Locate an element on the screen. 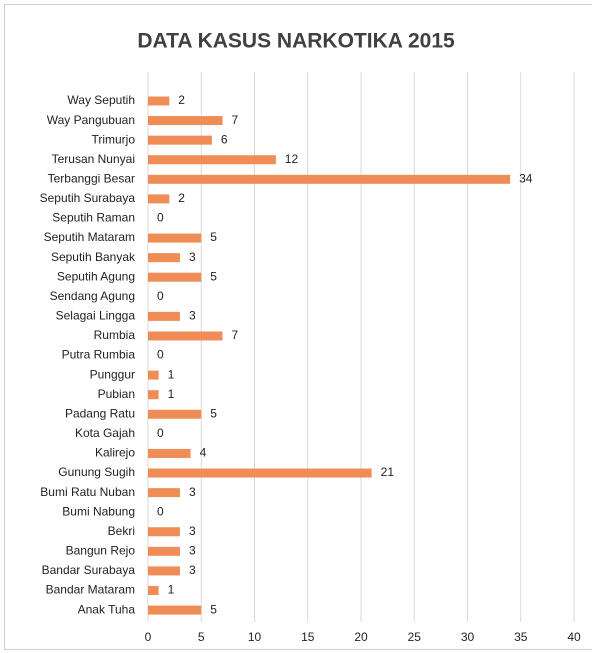  y-tick-label: Bandar Mataram is located at coordinates (90, 590).